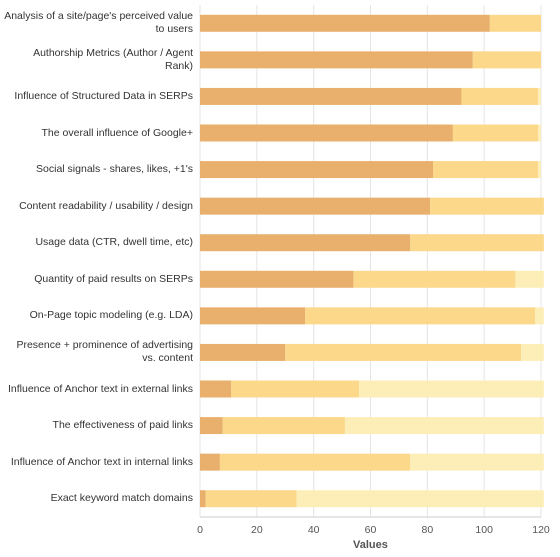  Describe the element at coordinates (106, 205) in the screenshot. I see `category-label: Content readability / usability / design` at that location.